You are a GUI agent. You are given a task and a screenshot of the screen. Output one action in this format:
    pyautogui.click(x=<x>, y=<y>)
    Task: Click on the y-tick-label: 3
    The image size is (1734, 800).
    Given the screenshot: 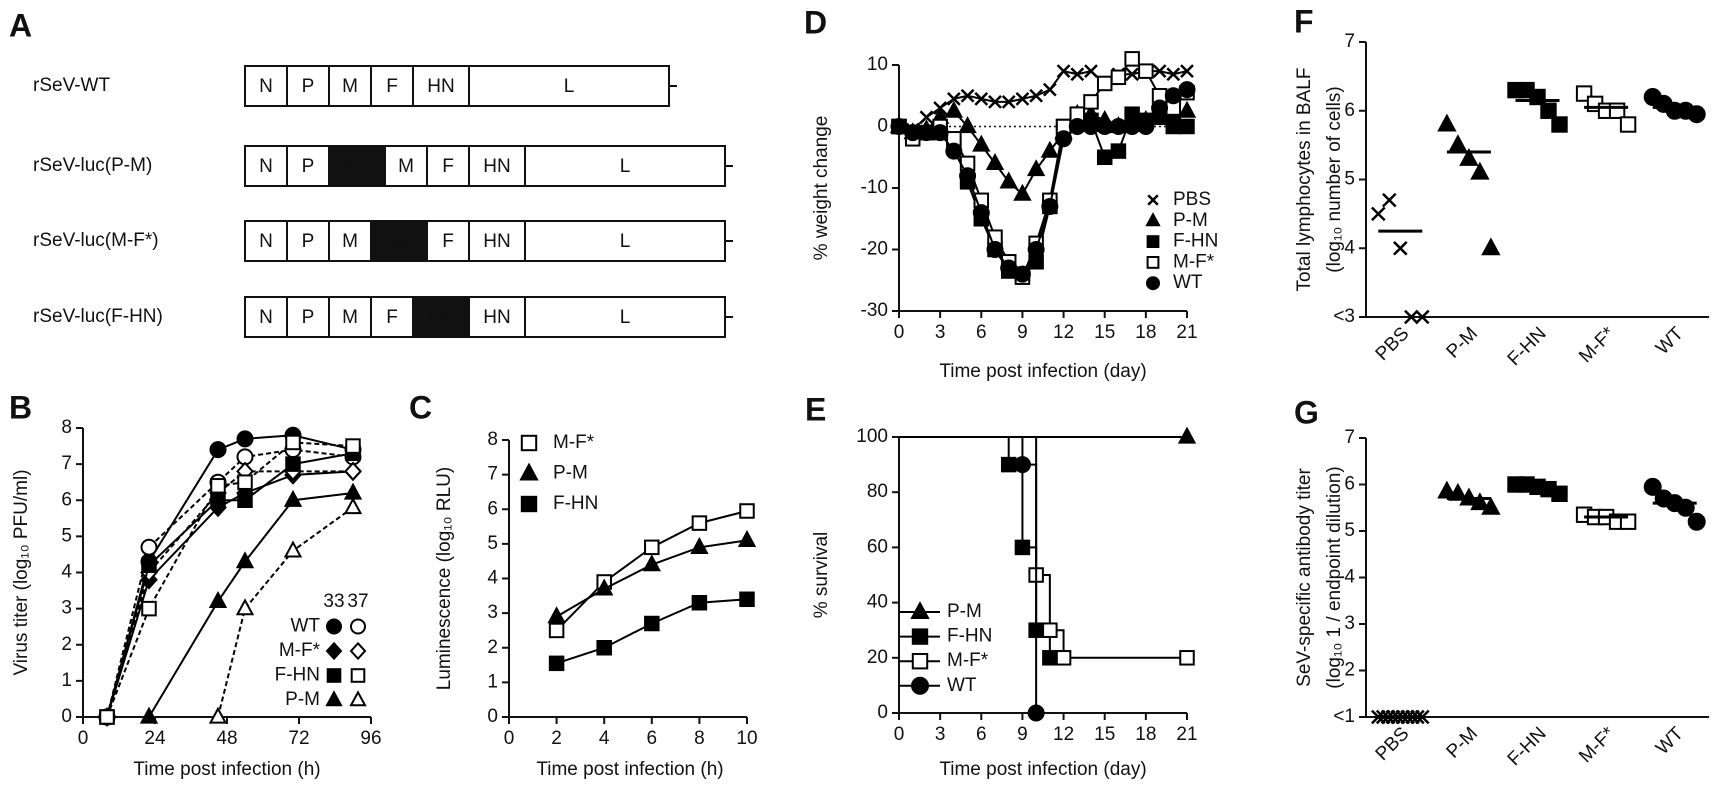 What is the action you would take?
    pyautogui.click(x=66, y=608)
    